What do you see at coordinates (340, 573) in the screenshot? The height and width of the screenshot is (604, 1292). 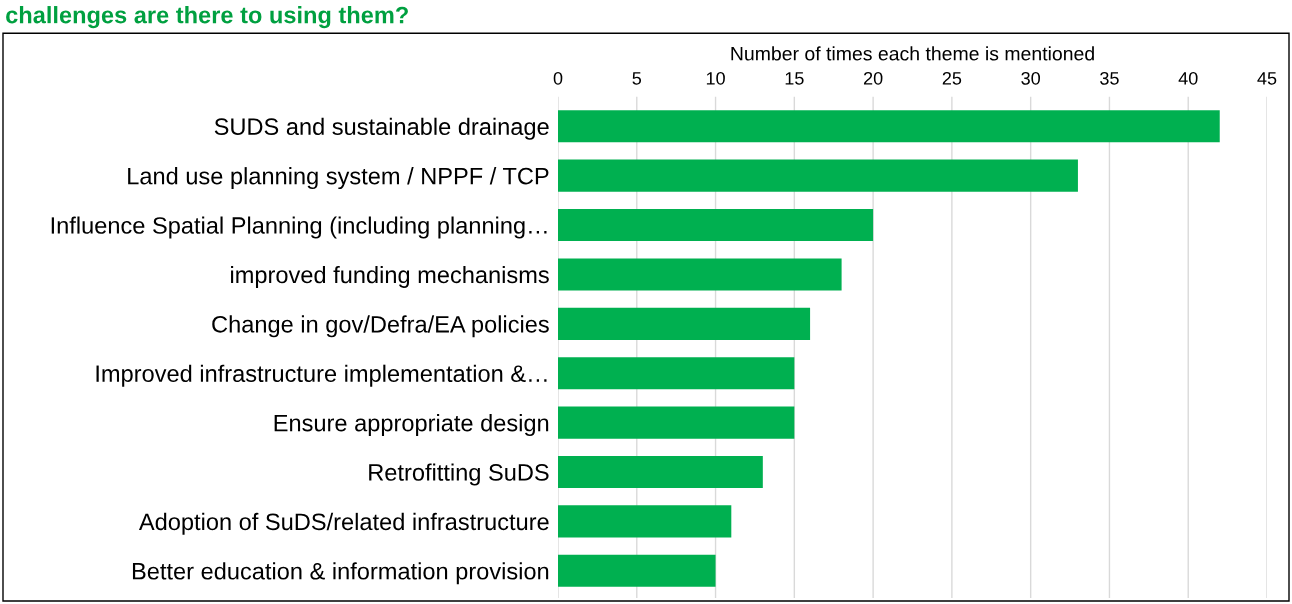 I see `y-tick-label: Better education & information provision` at bounding box center [340, 573].